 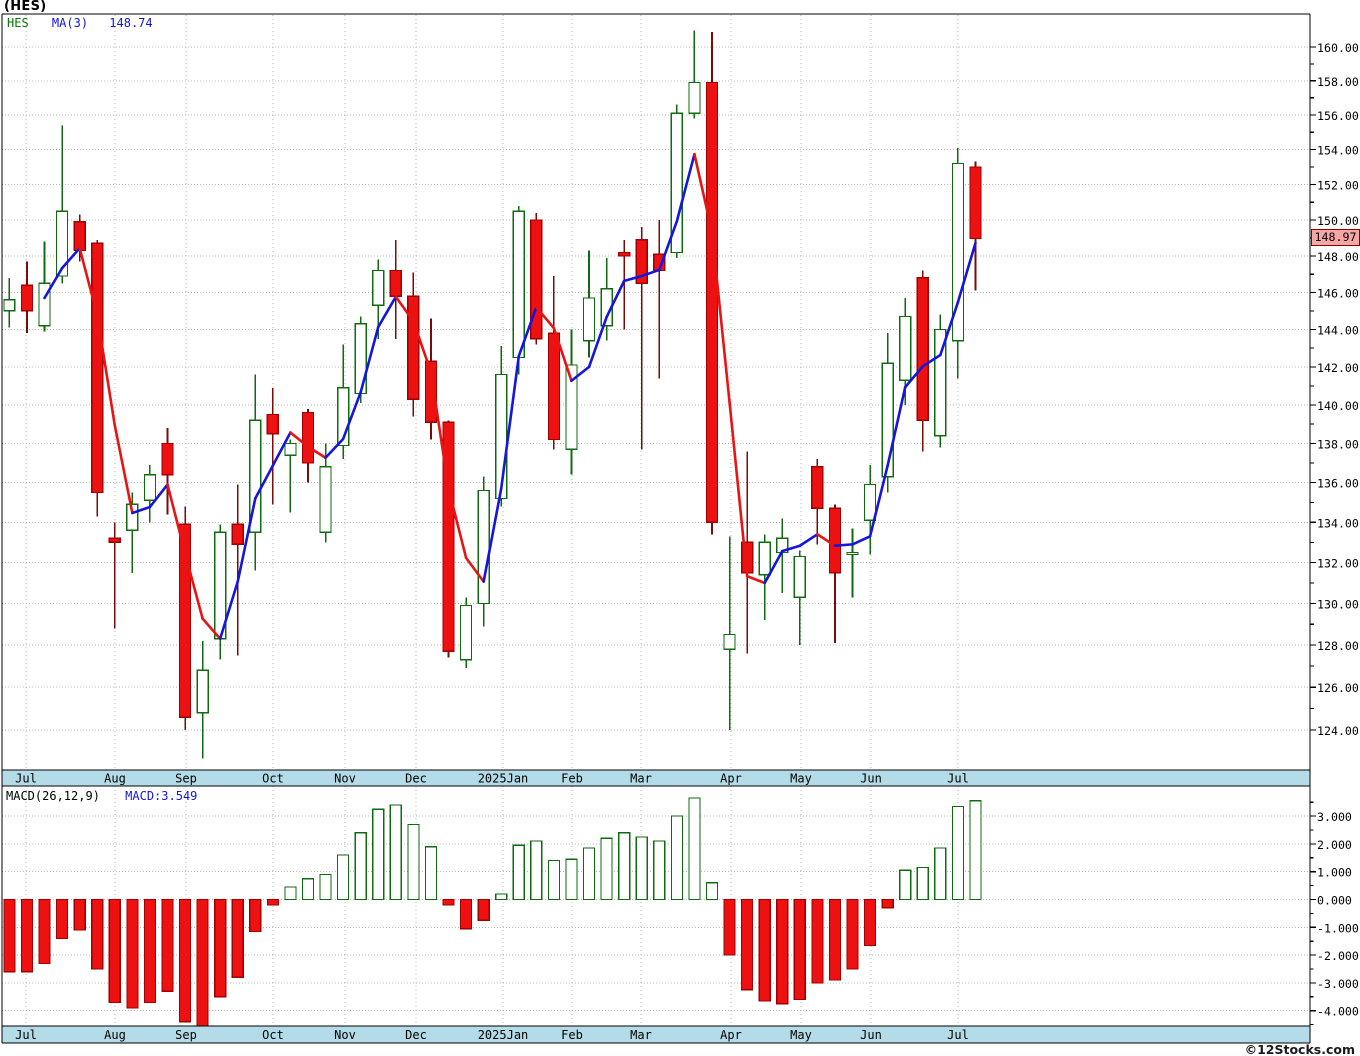 I want to click on price-axis-label: 148.00, so click(x=1338, y=257).